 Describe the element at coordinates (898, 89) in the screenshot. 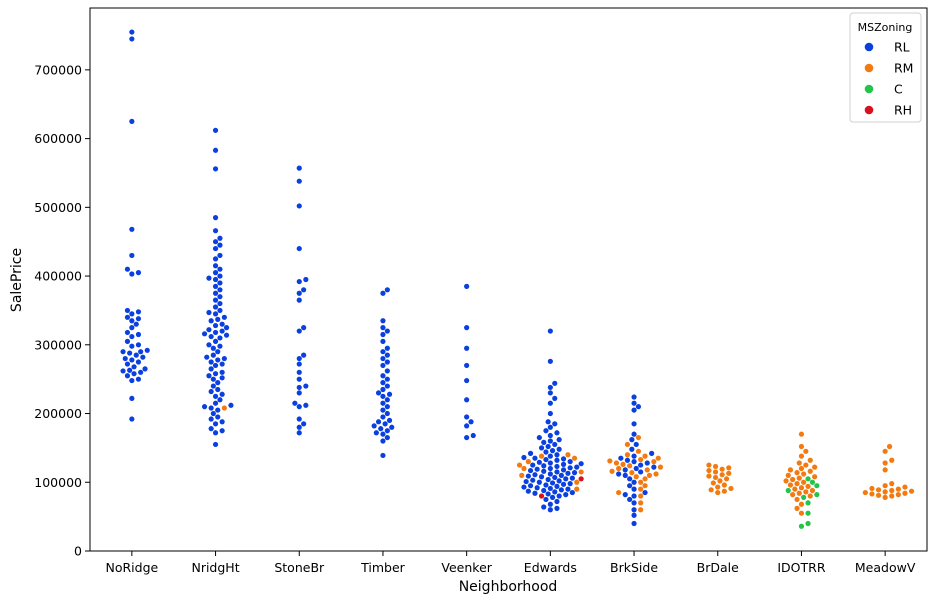

I see `legend-label: C` at that location.